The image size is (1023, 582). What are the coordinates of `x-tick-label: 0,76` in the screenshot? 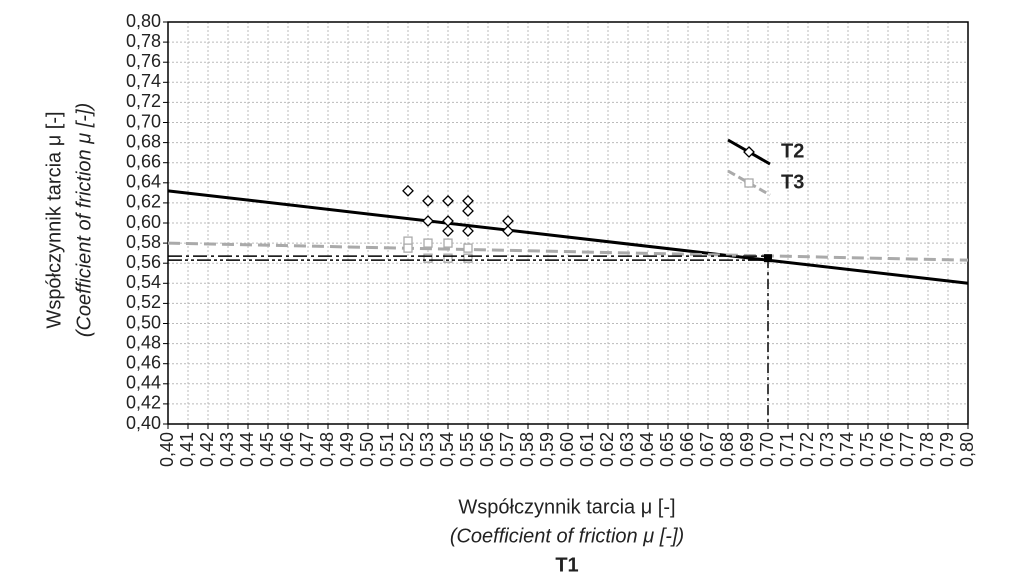 It's located at (887, 449).